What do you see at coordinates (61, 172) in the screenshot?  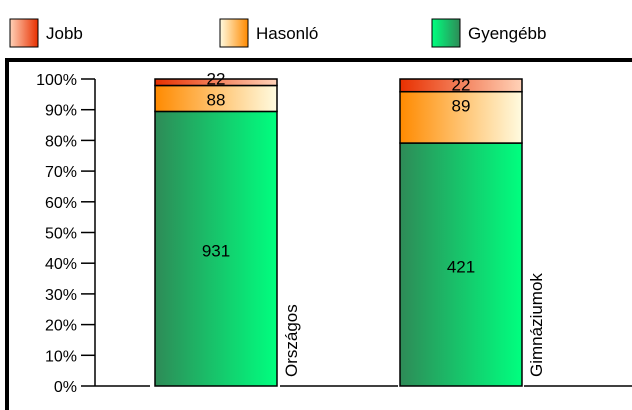 I see `y-tick-label: 70%` at bounding box center [61, 172].